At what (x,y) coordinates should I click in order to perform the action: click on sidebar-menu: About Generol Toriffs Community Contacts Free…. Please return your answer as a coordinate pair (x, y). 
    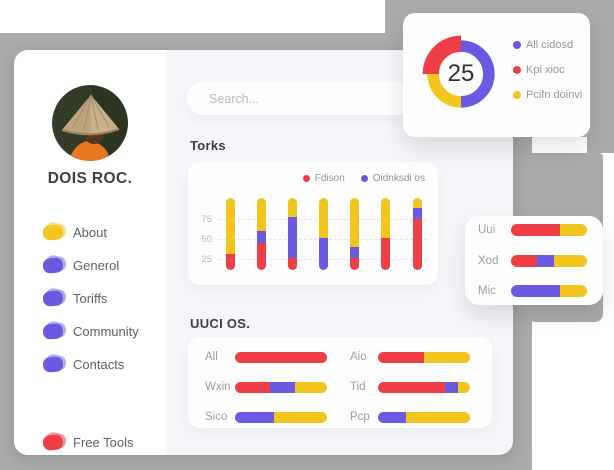
    Looking at the image, I should click on (101, 337).